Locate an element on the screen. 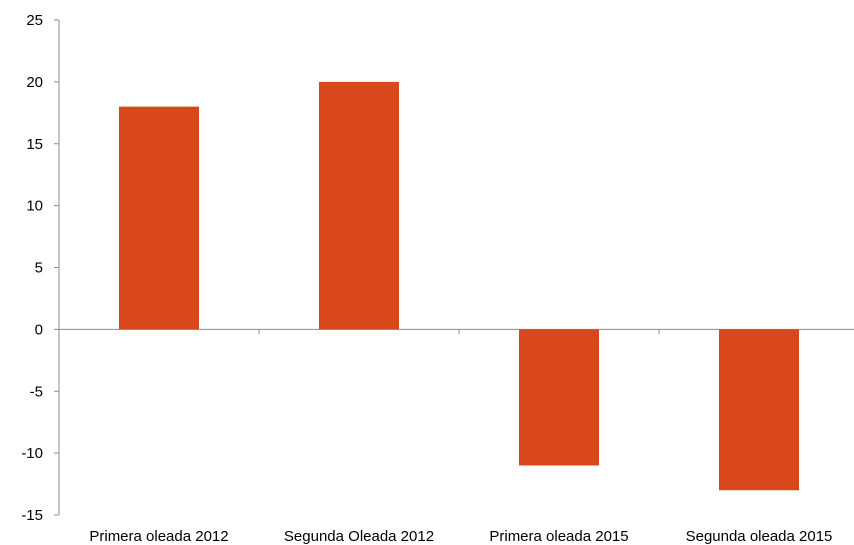 This screenshot has width=854, height=545. y-tick-label: -15 is located at coordinates (32, 515).